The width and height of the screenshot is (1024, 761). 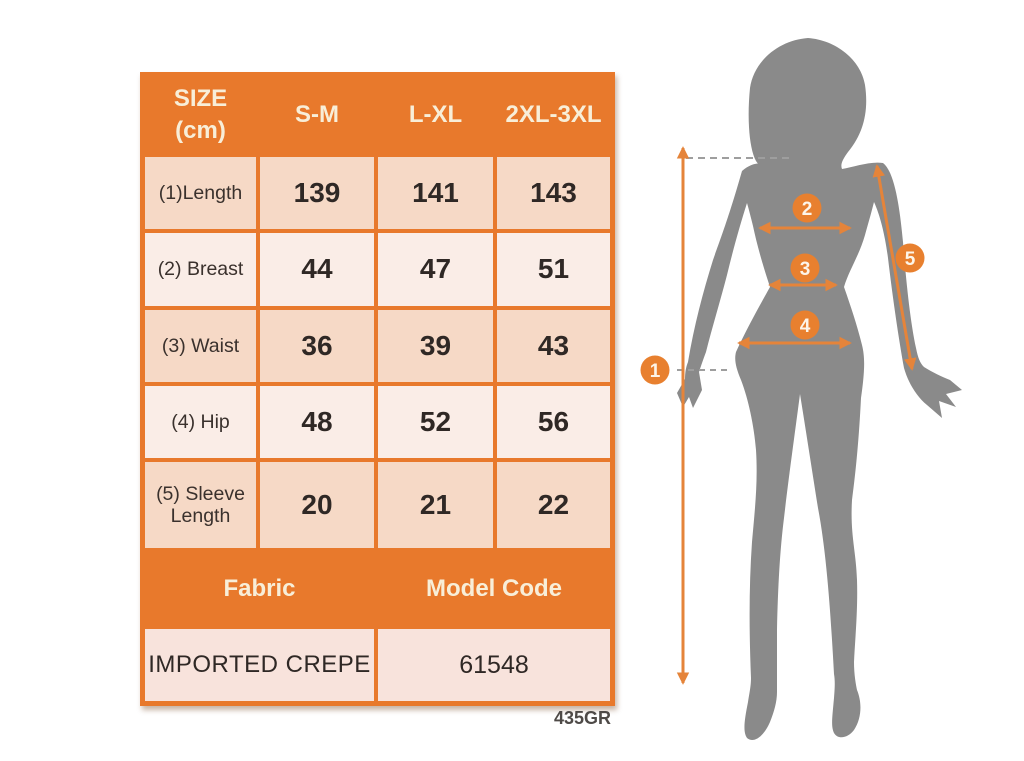 What do you see at coordinates (494, 665) in the screenshot?
I see `model-code-value: 61548` at bounding box center [494, 665].